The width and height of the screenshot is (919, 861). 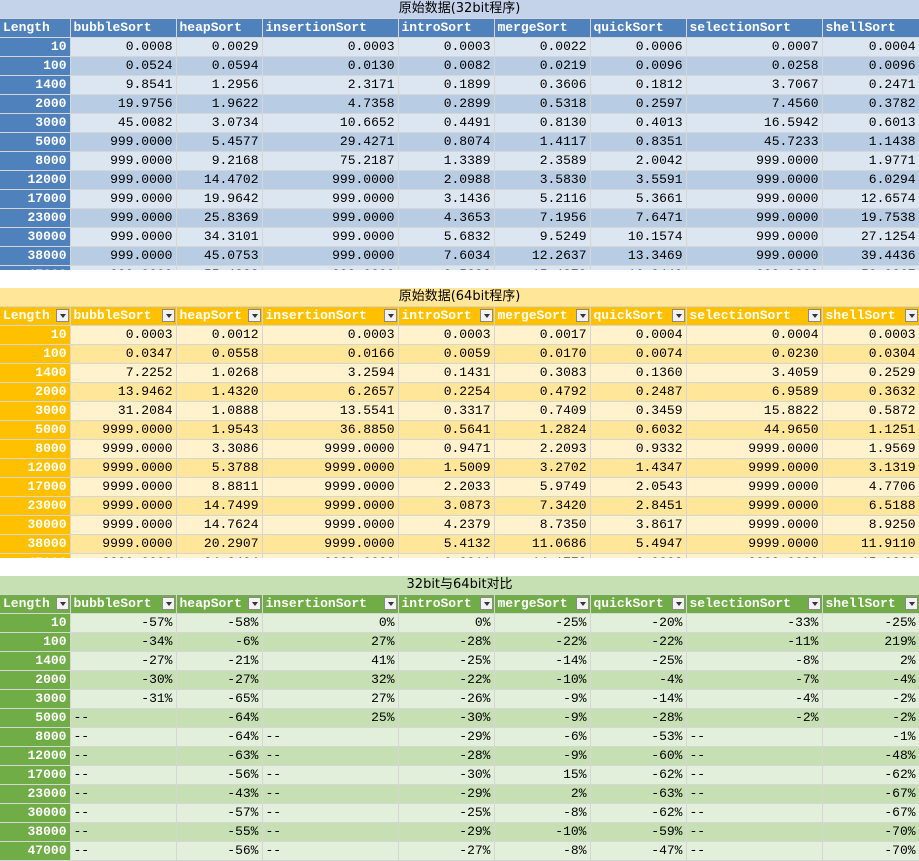 What do you see at coordinates (446, 104) in the screenshot?
I see `table-cell: 0.2899` at bounding box center [446, 104].